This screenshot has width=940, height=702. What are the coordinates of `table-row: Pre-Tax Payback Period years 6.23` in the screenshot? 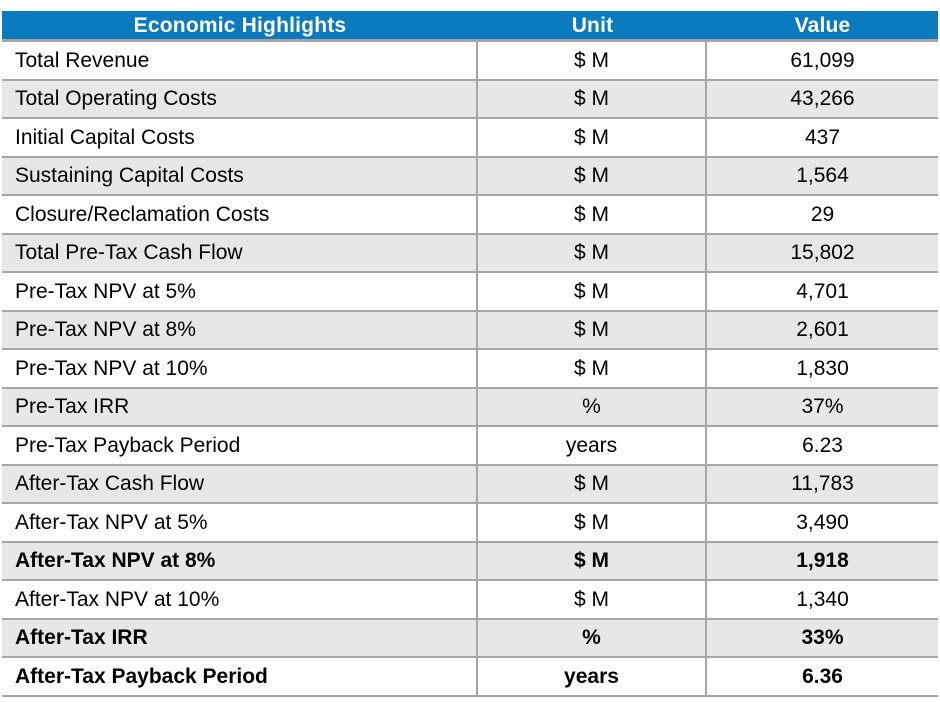 It's located at (470, 446).